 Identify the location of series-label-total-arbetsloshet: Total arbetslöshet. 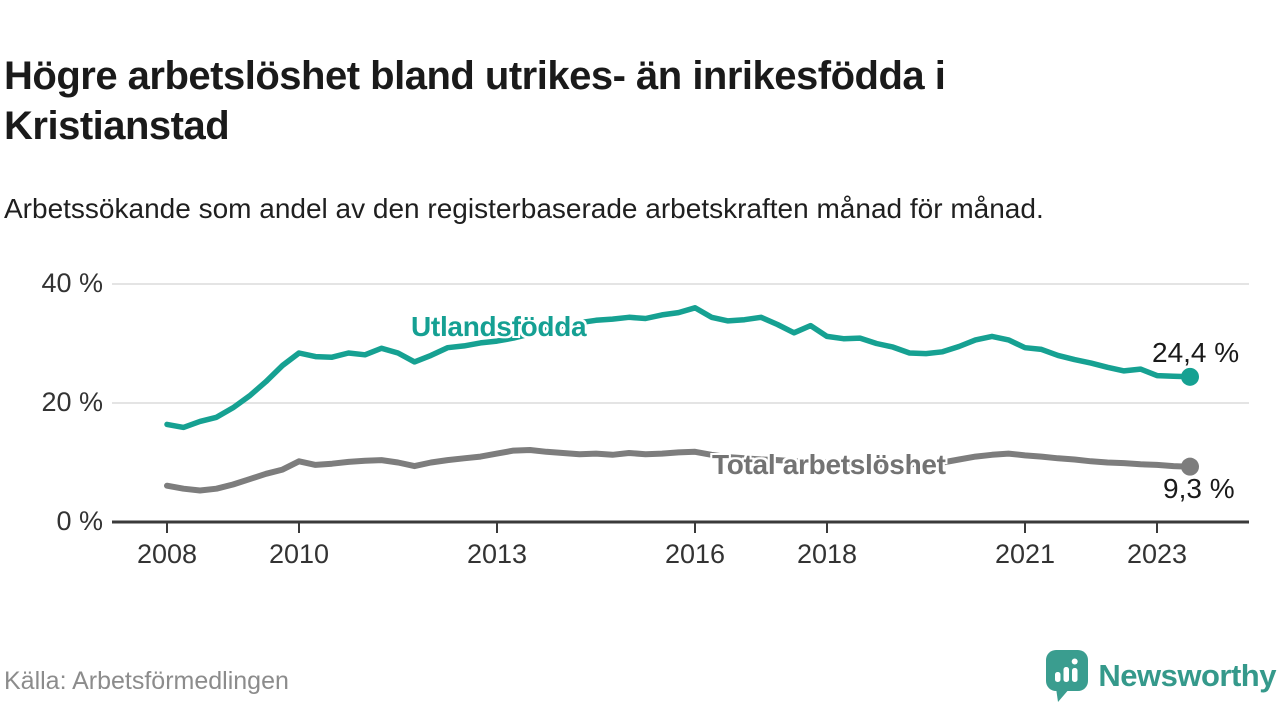
(829, 464).